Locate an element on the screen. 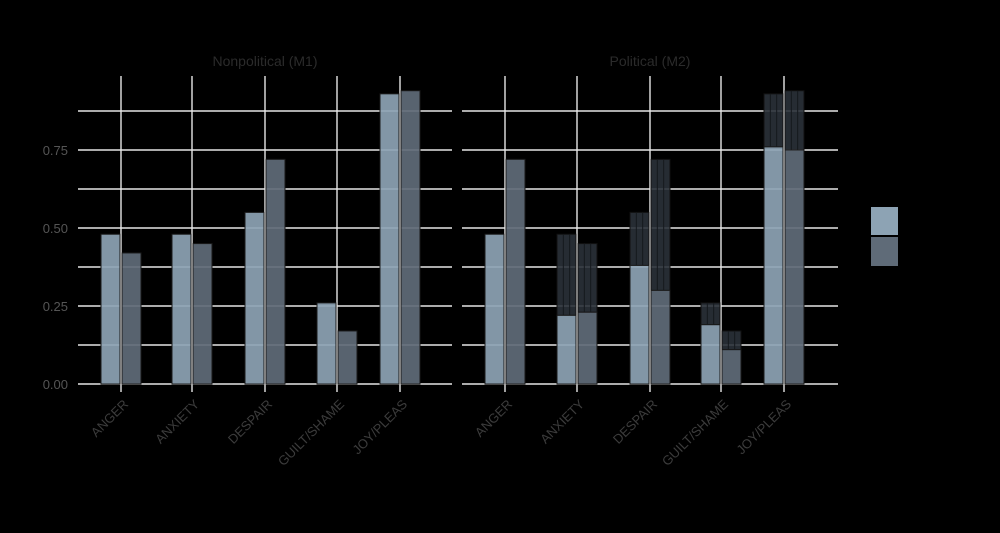 Image resolution: width=1000 pixels, height=533 pixels. y-tick-labels: 0.00 0.25 0.50 0.75 is located at coordinates (55, 267).